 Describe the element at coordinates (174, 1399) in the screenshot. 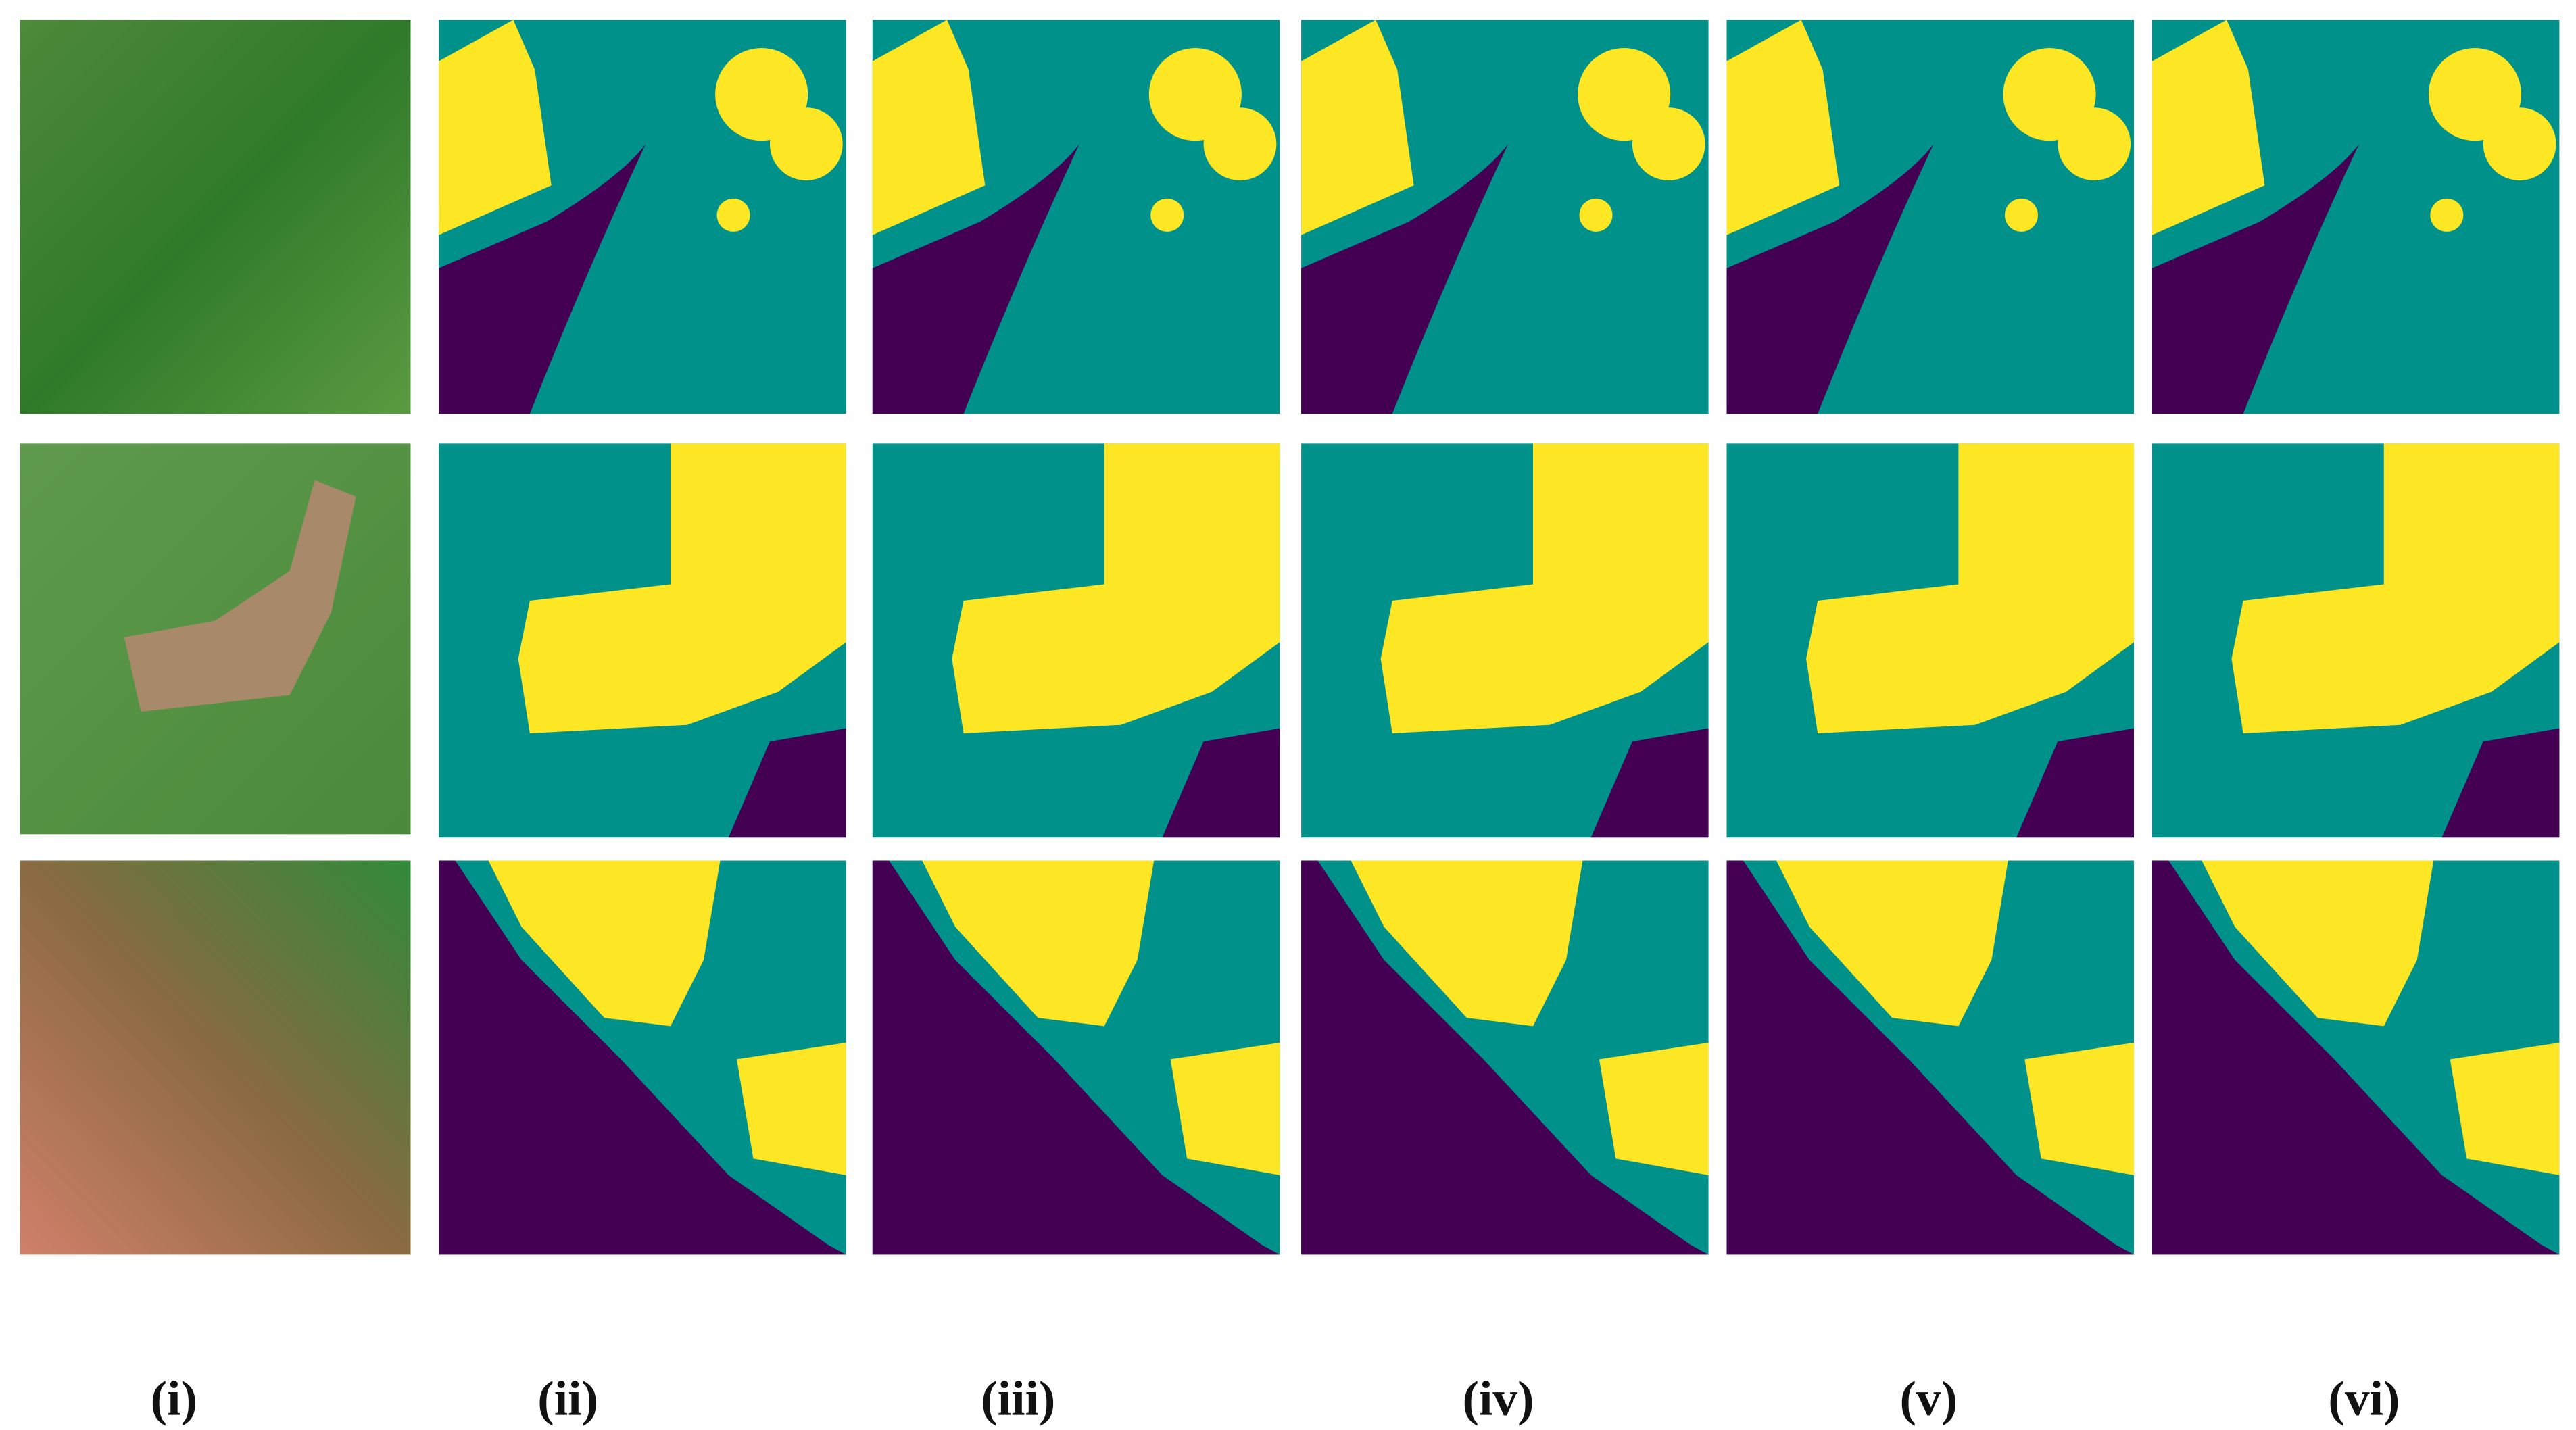

I see `column-label: (i)` at that location.